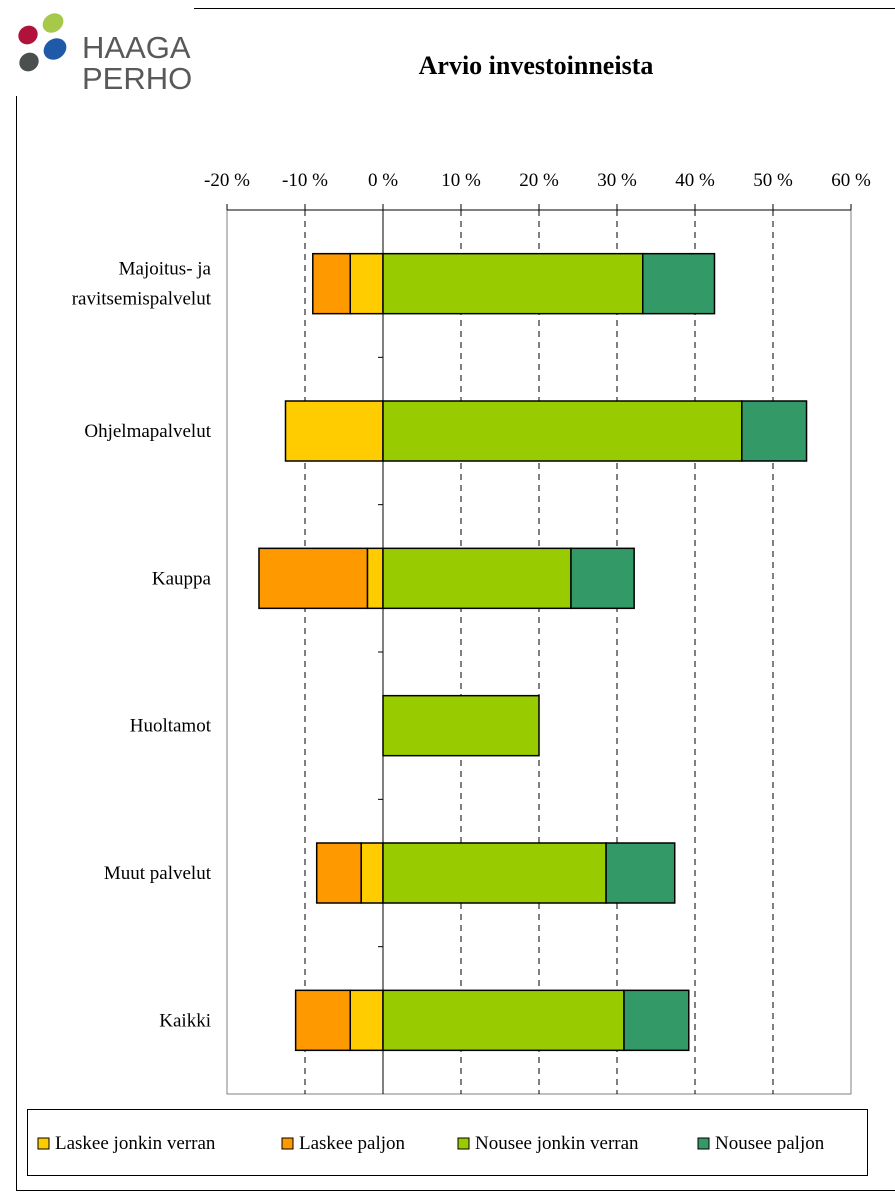 Image resolution: width=895 pixels, height=1198 pixels. What do you see at coordinates (770, 1143) in the screenshot?
I see `legend-label: Nousee paljon` at bounding box center [770, 1143].